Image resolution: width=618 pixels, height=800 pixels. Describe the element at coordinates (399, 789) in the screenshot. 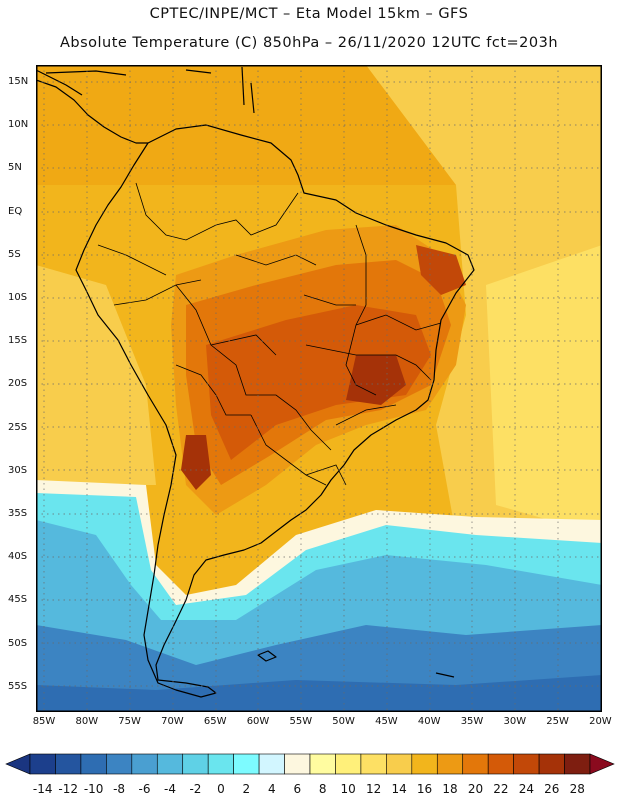

I see `colorbar-label: 14` at that location.